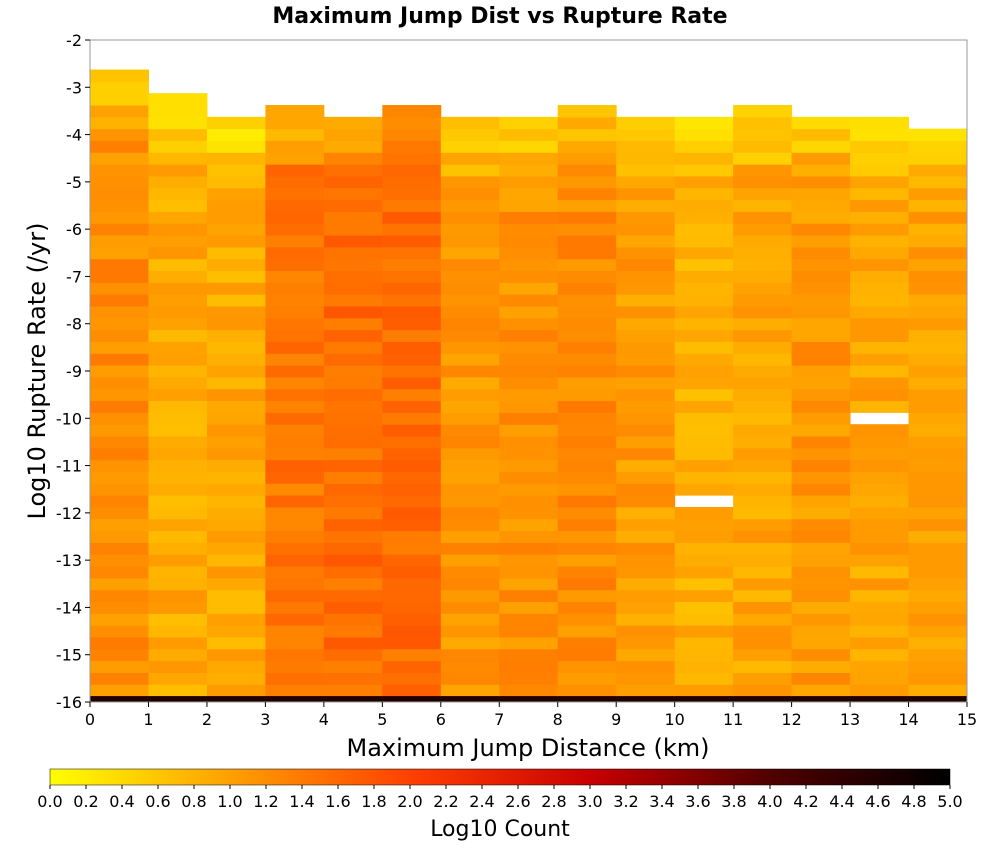 This screenshot has height=850, width=1000. What do you see at coordinates (697, 801) in the screenshot?
I see `colorbar-tick-label: 3.6` at bounding box center [697, 801].